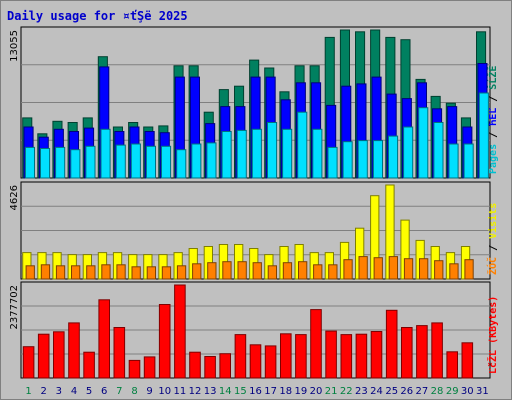 The height and width of the screenshot is (400, 512). What do you see at coordinates (361, 391) in the screenshot?
I see `x-tick-label-23: 23` at bounding box center [361, 391].